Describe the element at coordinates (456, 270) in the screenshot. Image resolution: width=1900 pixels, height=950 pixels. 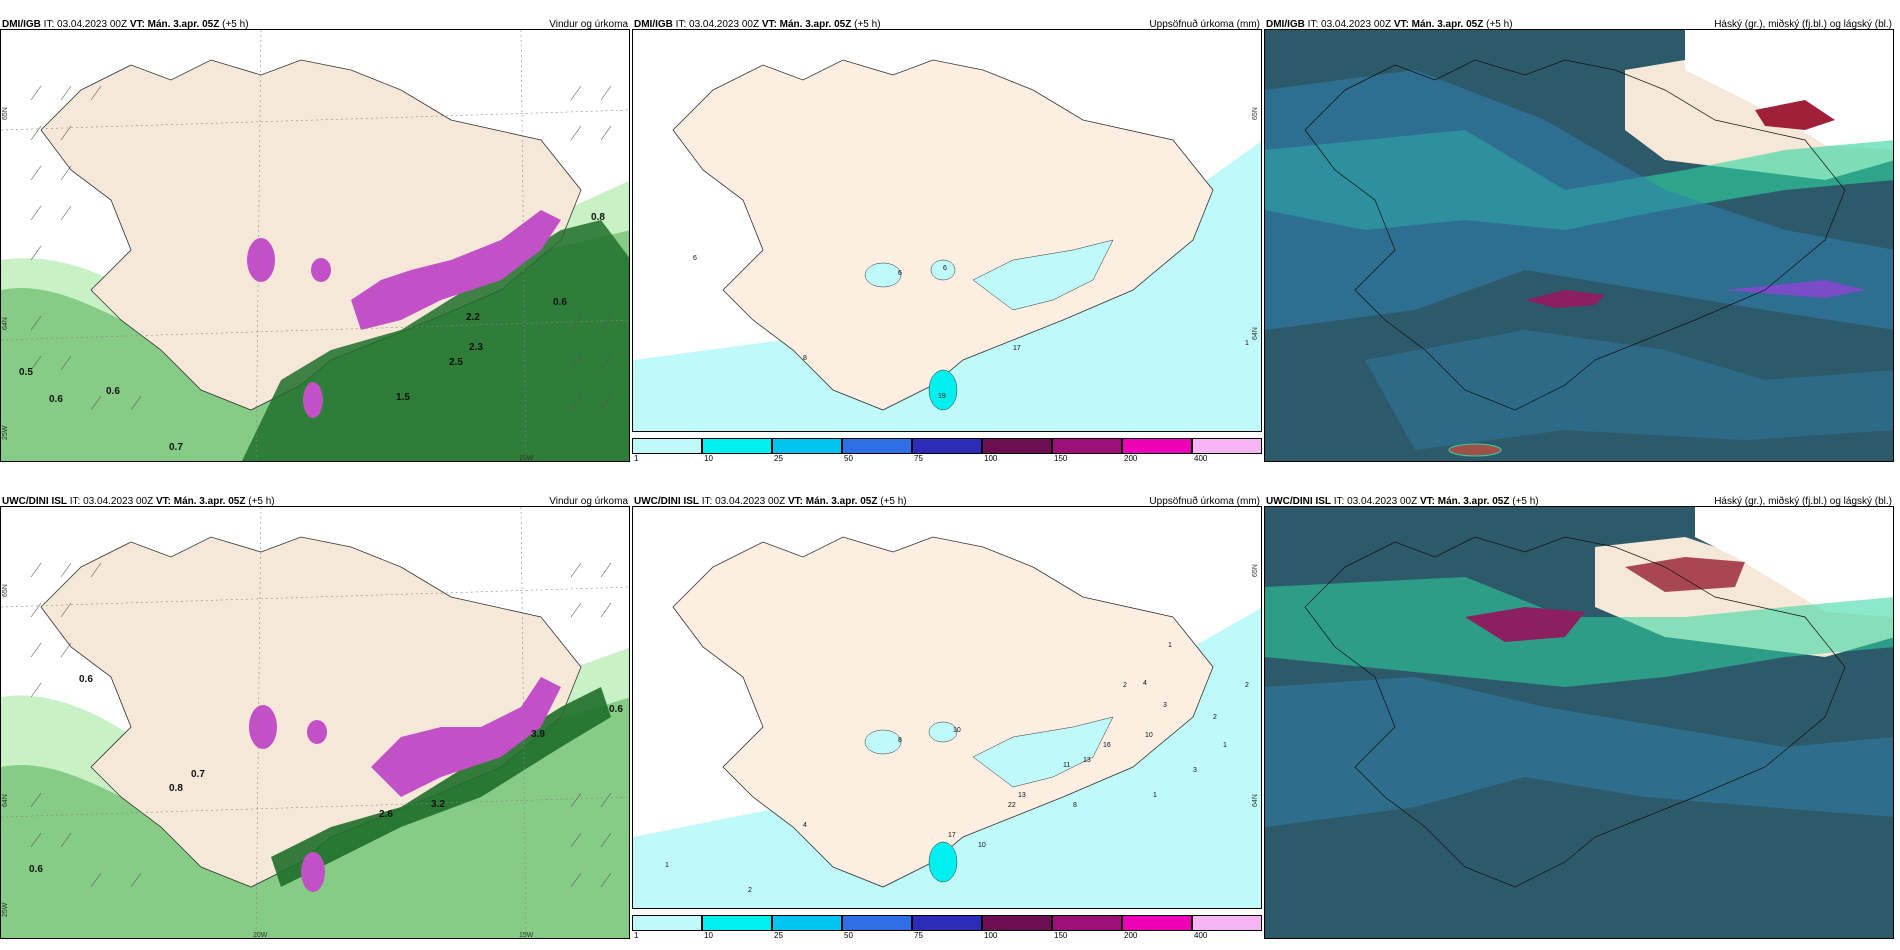
I see `snow-area` at that location.